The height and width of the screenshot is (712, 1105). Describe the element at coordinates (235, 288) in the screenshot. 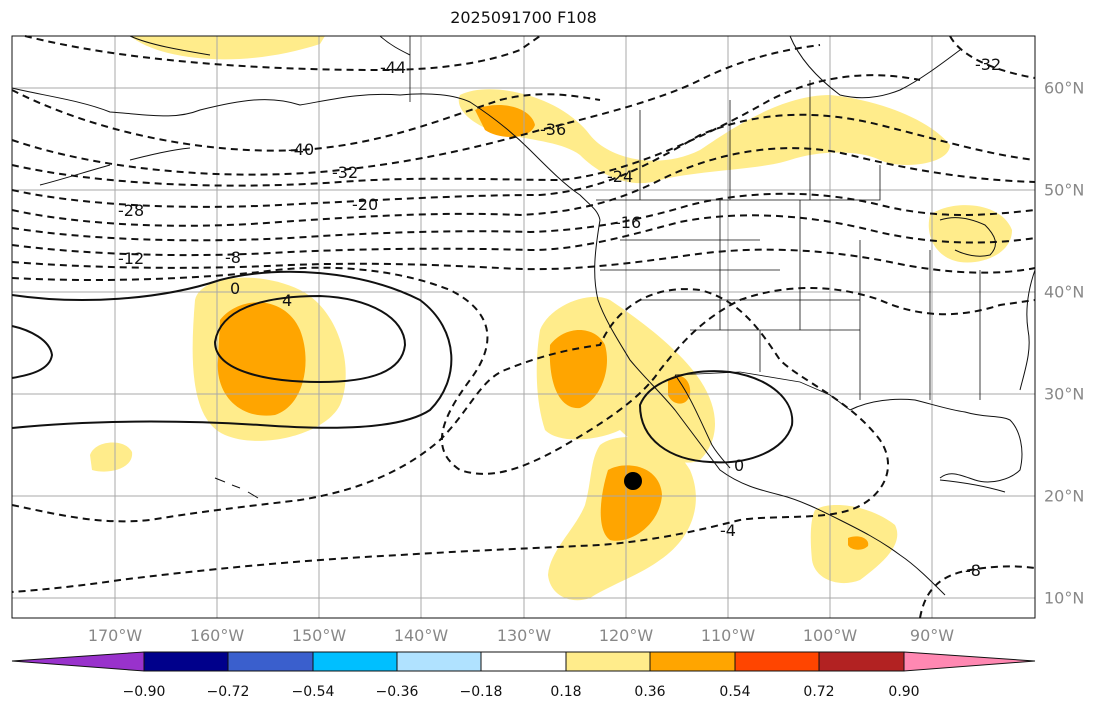

I see `contour-label-zero: 0` at that location.